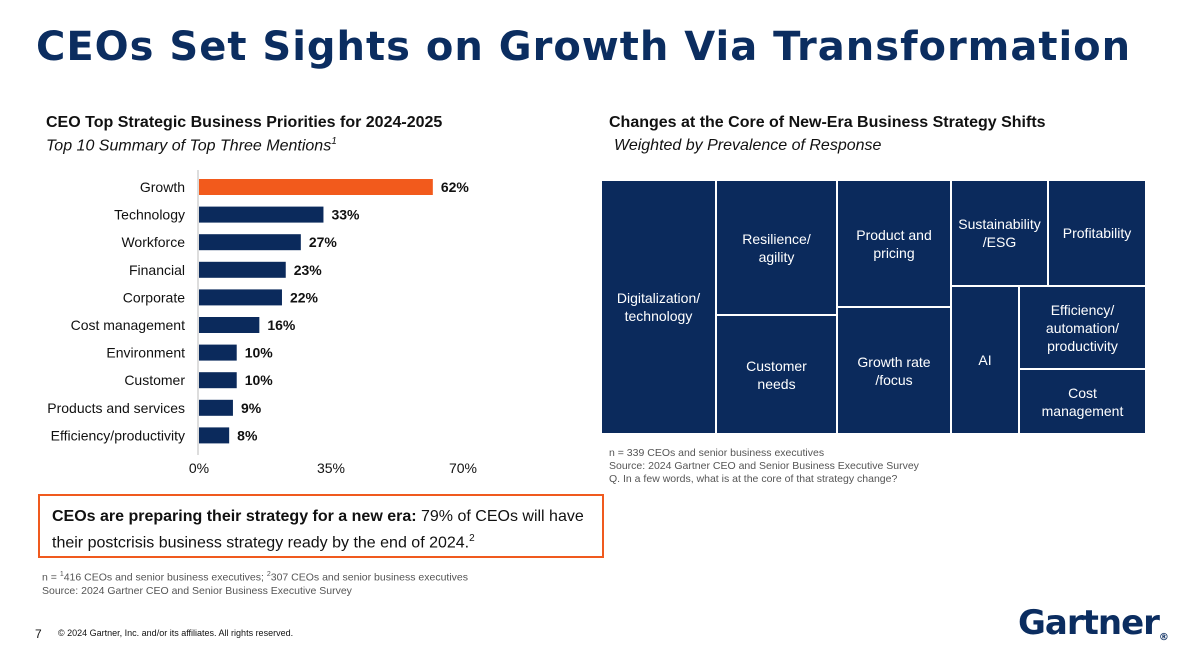 The height and width of the screenshot is (657, 1181). Describe the element at coordinates (154, 297) in the screenshot. I see `category-label: Corporate` at that location.